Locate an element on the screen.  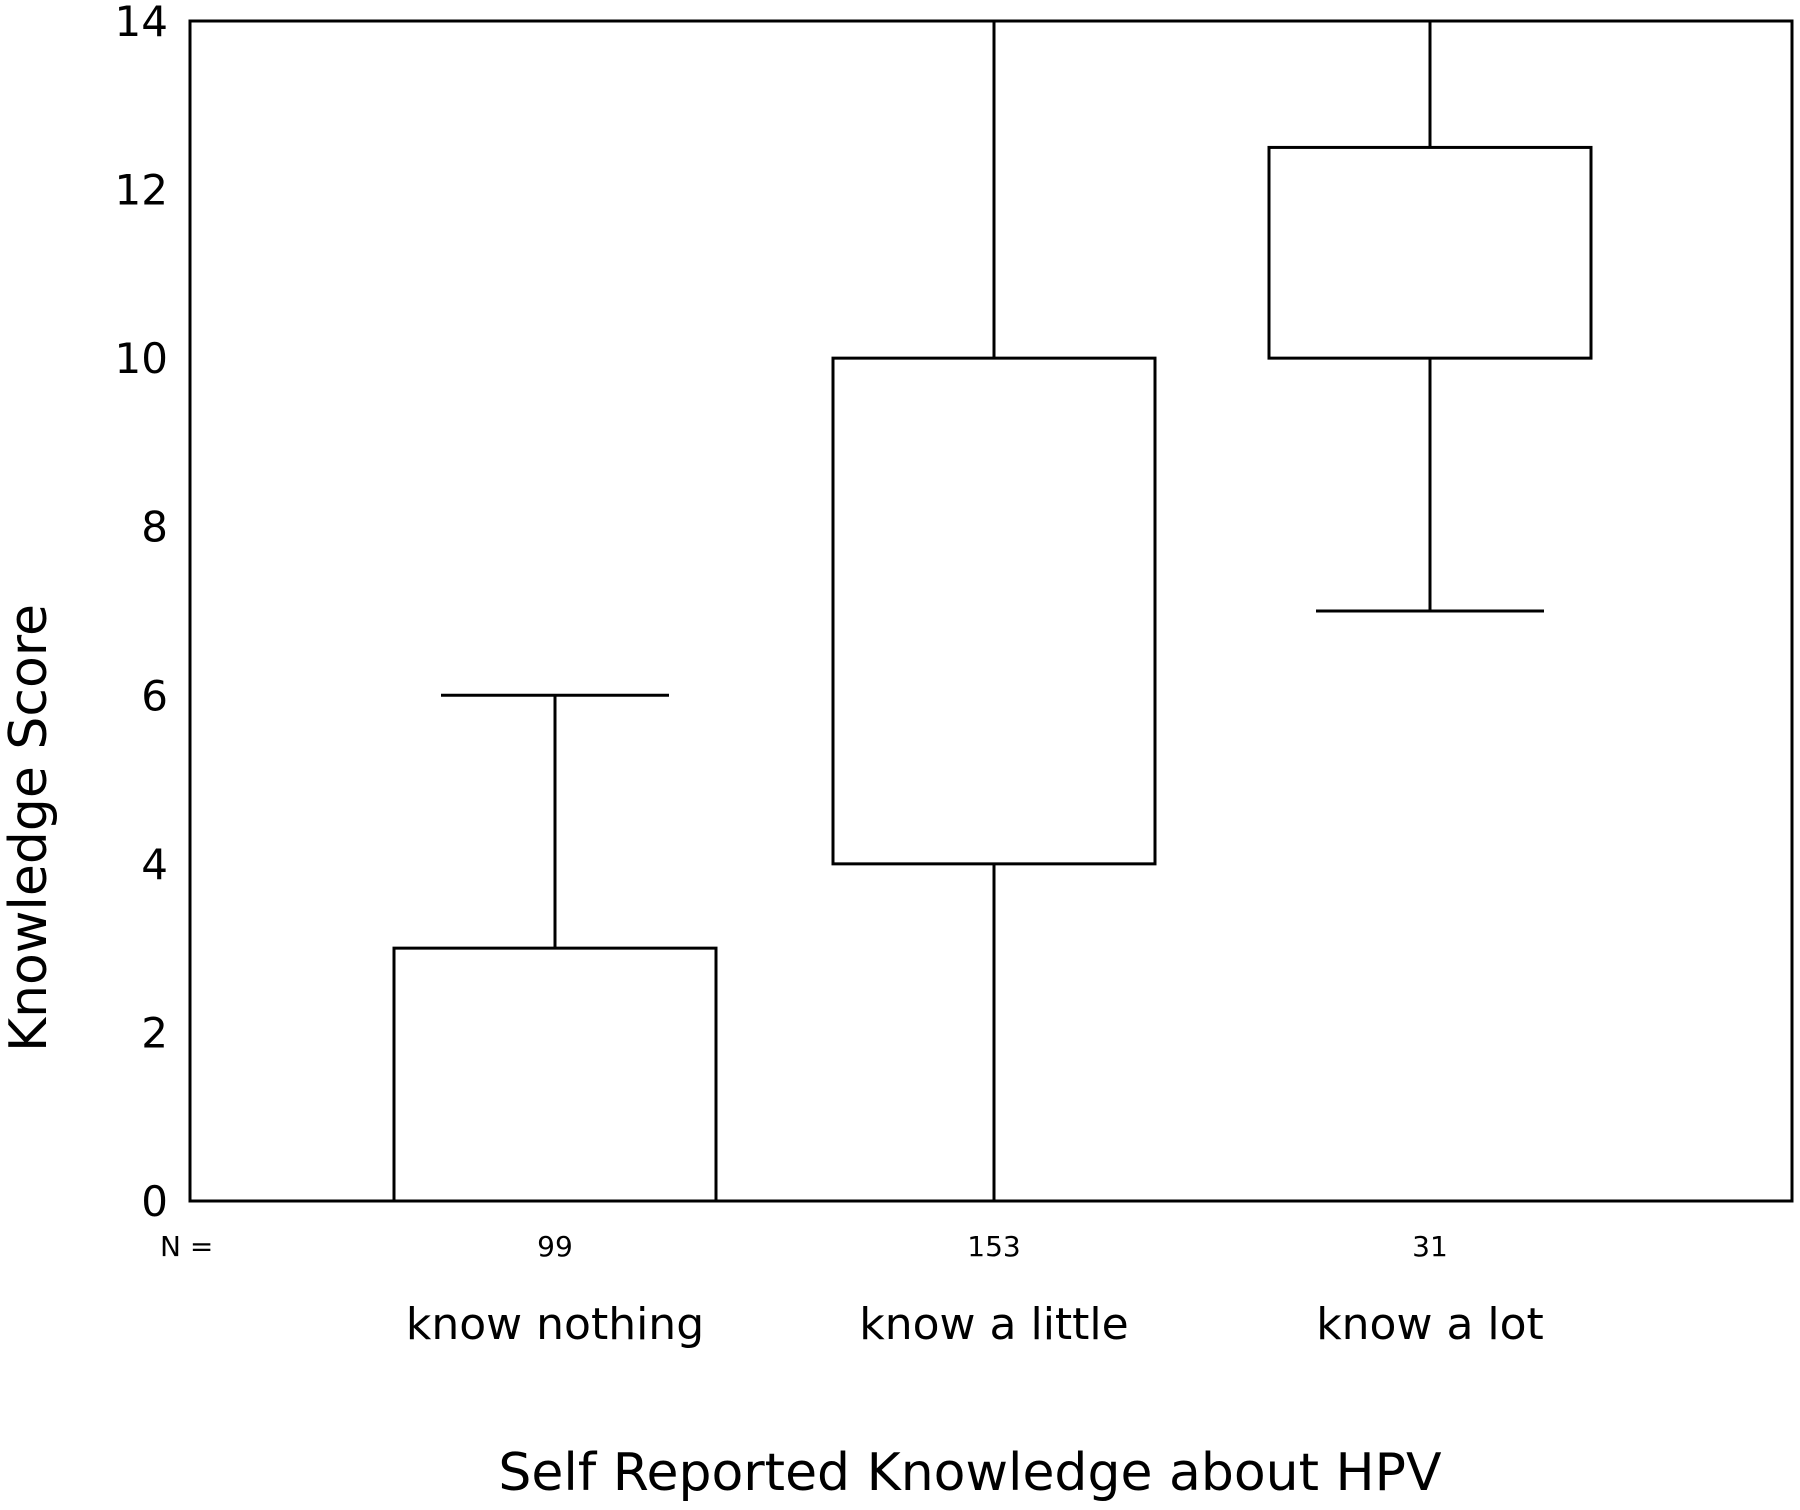
n-value-label: 99 is located at coordinates (555, 1246).